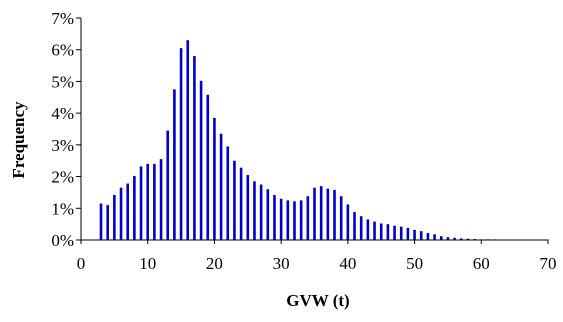 This screenshot has width=563, height=322. Describe the element at coordinates (62, 18) in the screenshot. I see `y-tick-label: 7%` at that location.